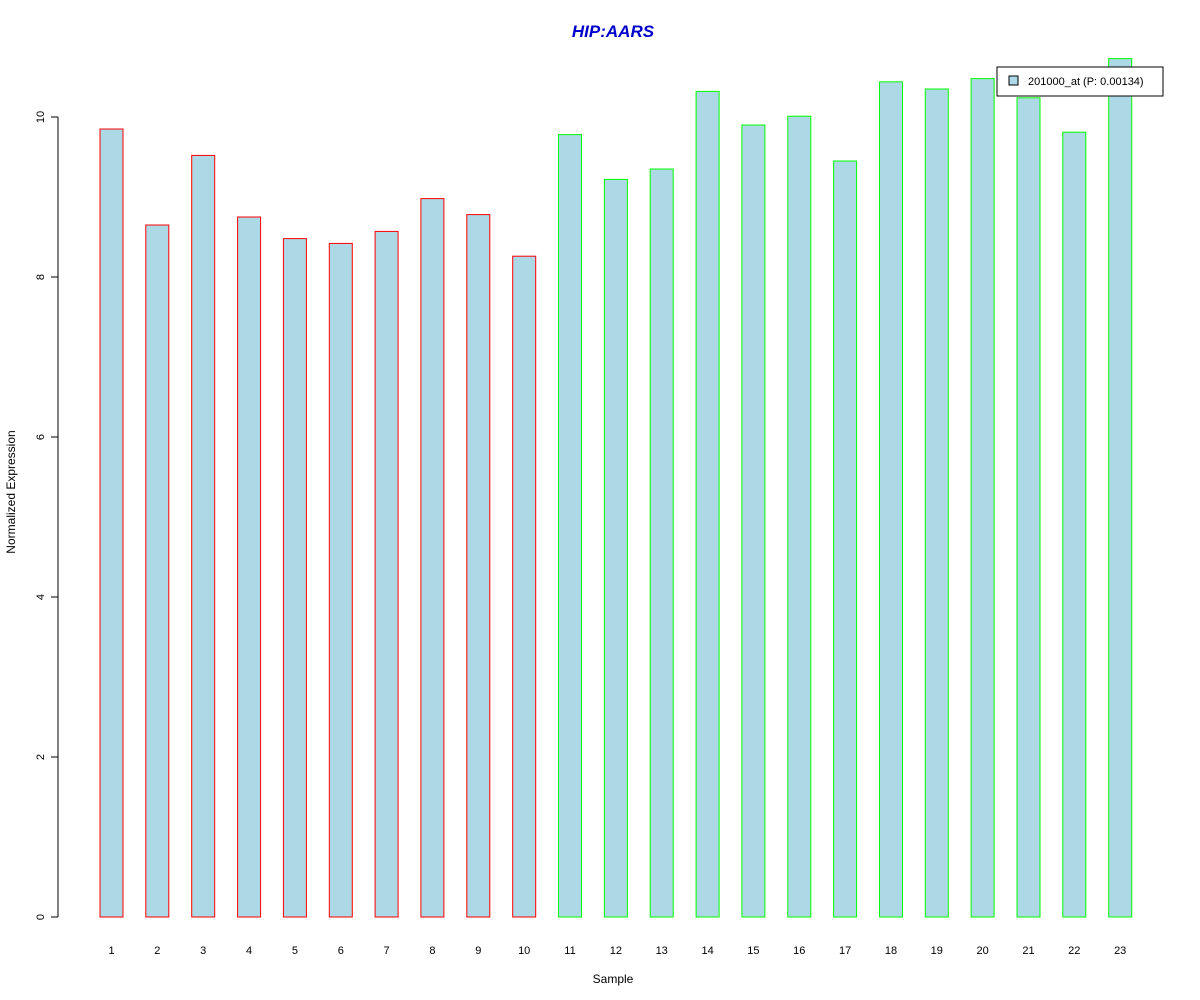 The height and width of the screenshot is (1000, 1200). I want to click on x-tick-label: 9, so click(478, 951).